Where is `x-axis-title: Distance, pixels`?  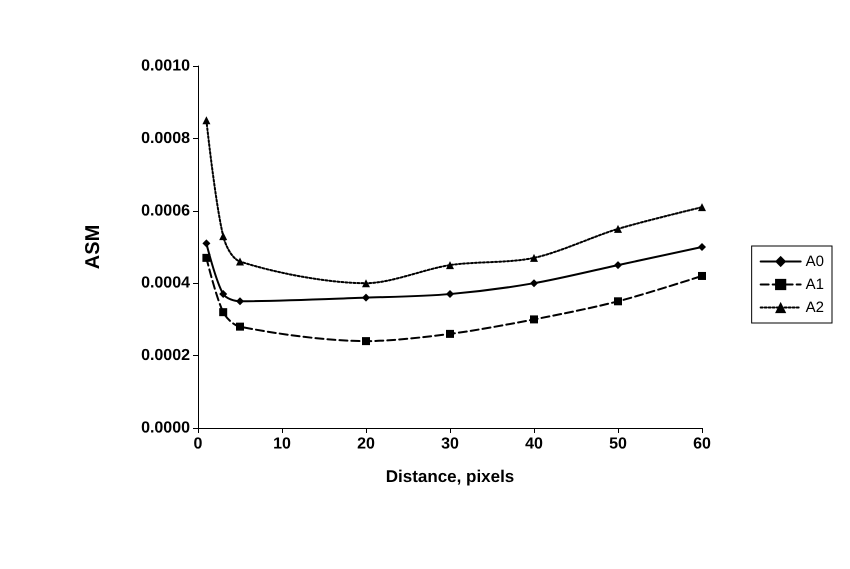
x-axis-title: Distance, pixels is located at coordinates (450, 476).